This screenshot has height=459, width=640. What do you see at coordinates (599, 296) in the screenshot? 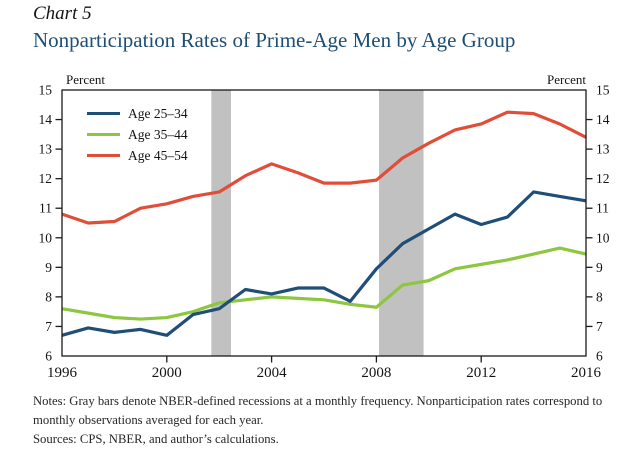
I see `y-axis-label-right: 8` at bounding box center [599, 296].